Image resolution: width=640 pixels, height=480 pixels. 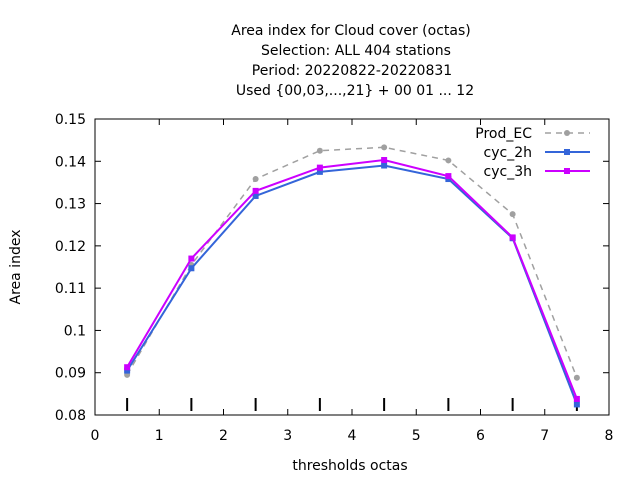 I want to click on y-tick-label: 0.15, so click(x=70, y=120).